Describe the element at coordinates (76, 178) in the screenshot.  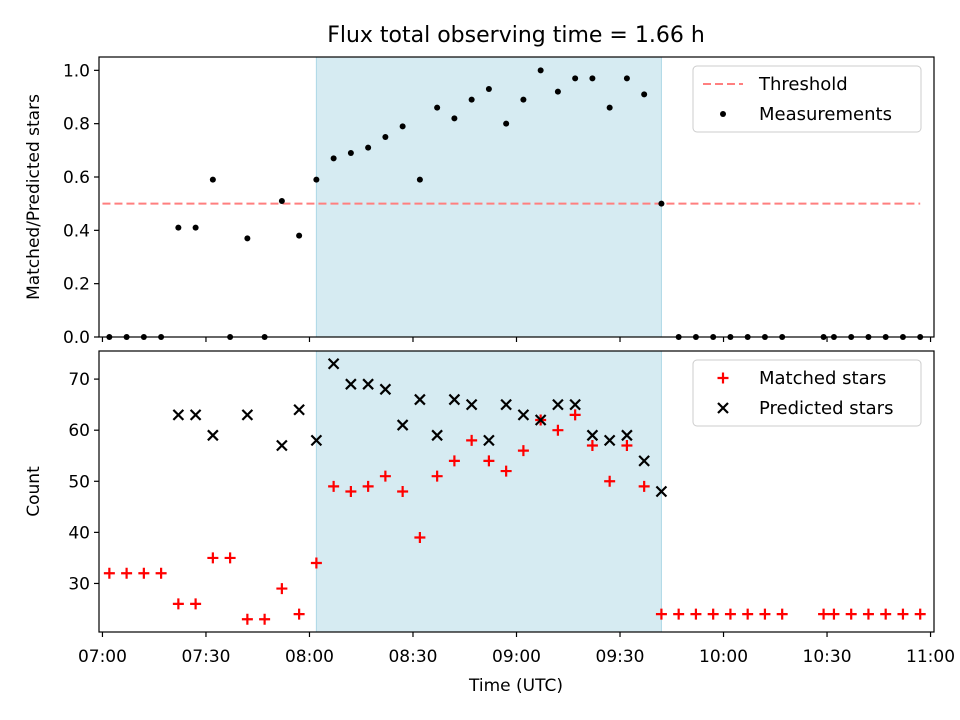
I see `y-tick-label: 0.6` at that location.